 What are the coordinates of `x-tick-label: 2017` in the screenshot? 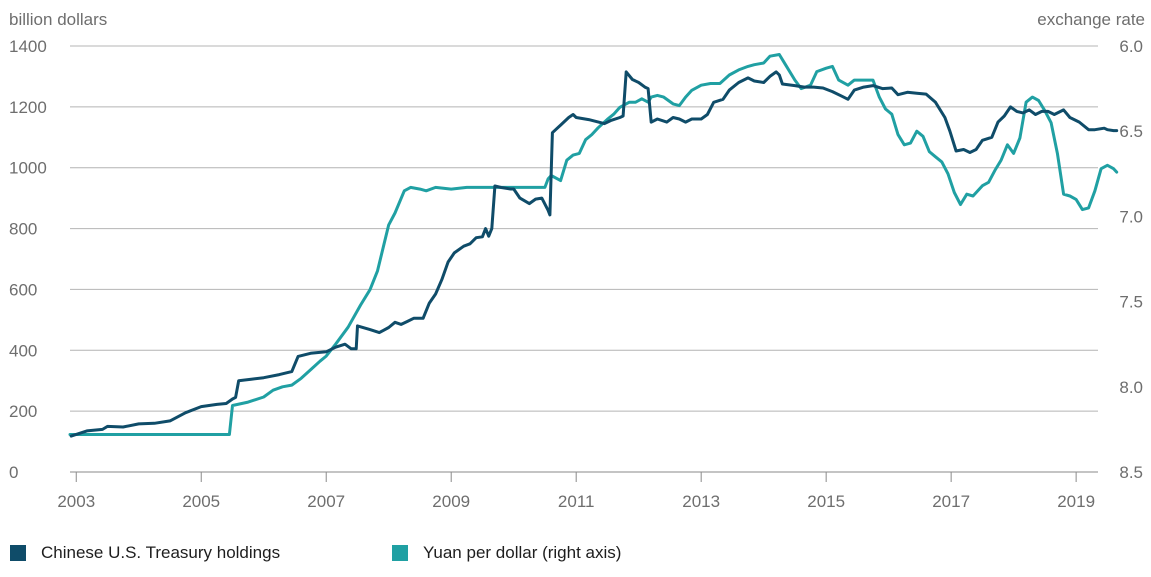 It's located at (951, 501).